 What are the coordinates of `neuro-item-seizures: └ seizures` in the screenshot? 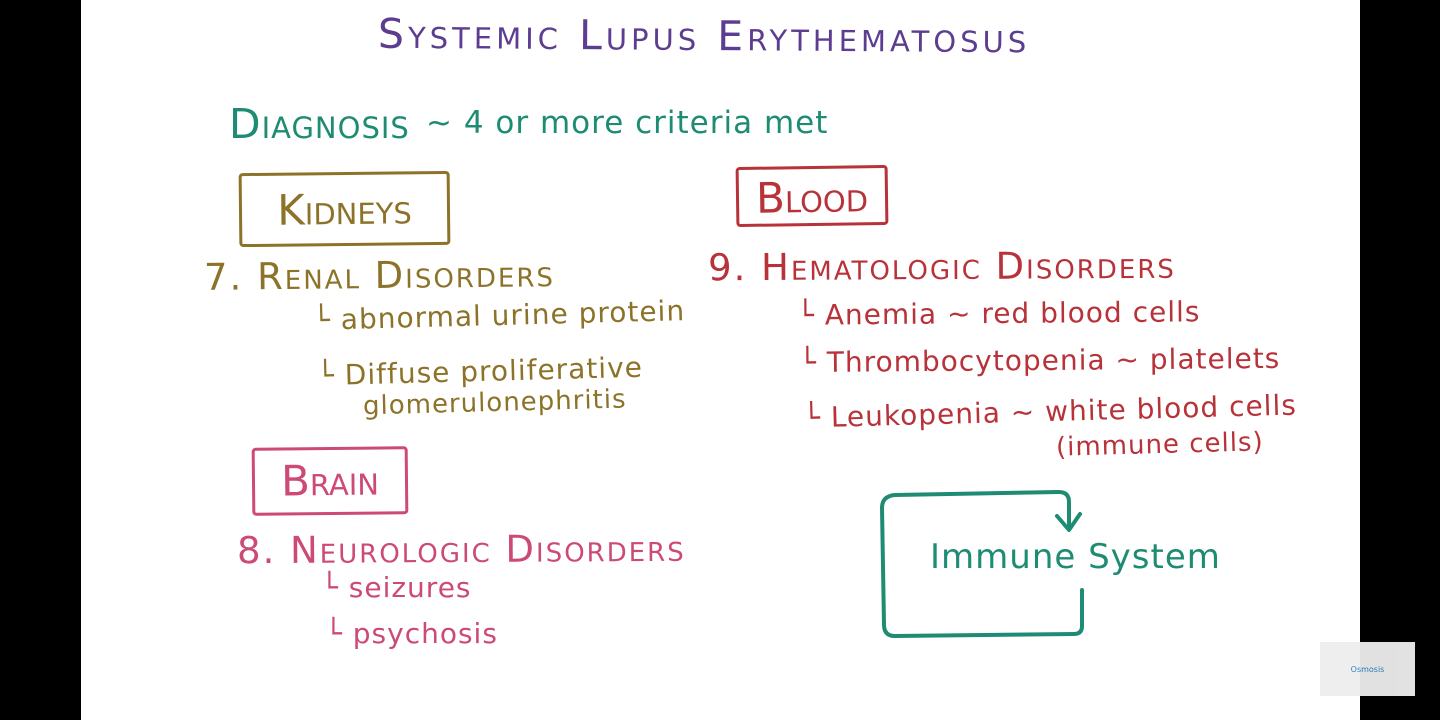 It's located at (396, 587).